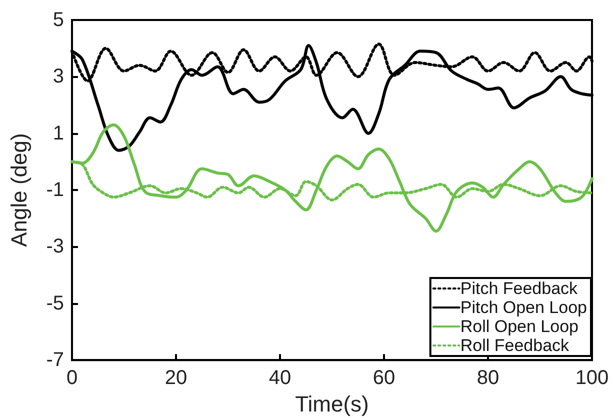 This screenshot has height=420, width=613. Describe the element at coordinates (332, 404) in the screenshot. I see `x-axis-title: Time(s)` at that location.